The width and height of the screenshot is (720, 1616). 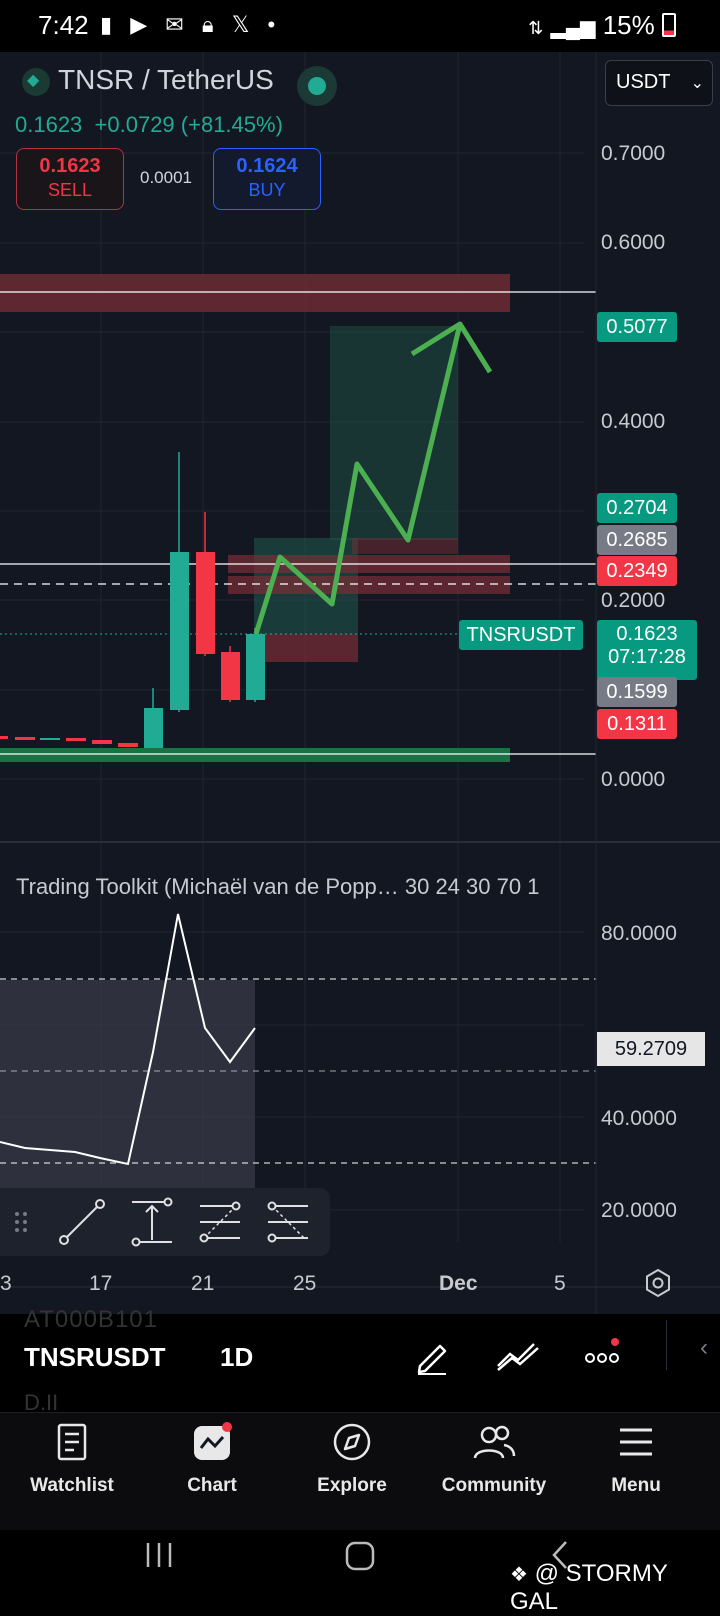 What do you see at coordinates (666, 1345) in the screenshot?
I see `toolbar-divider` at bounding box center [666, 1345].